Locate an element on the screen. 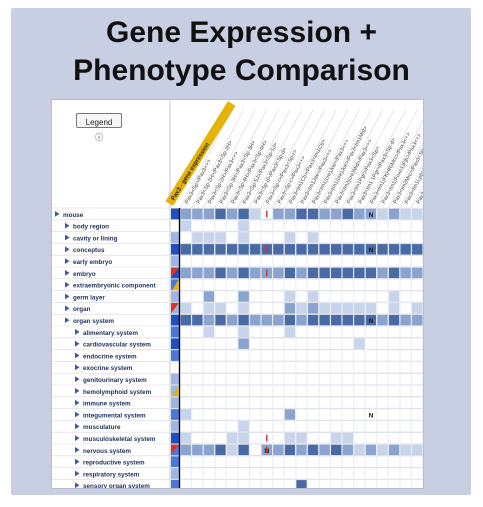 The width and height of the screenshot is (483, 507). tree-row-label: organ is located at coordinates (82, 309).